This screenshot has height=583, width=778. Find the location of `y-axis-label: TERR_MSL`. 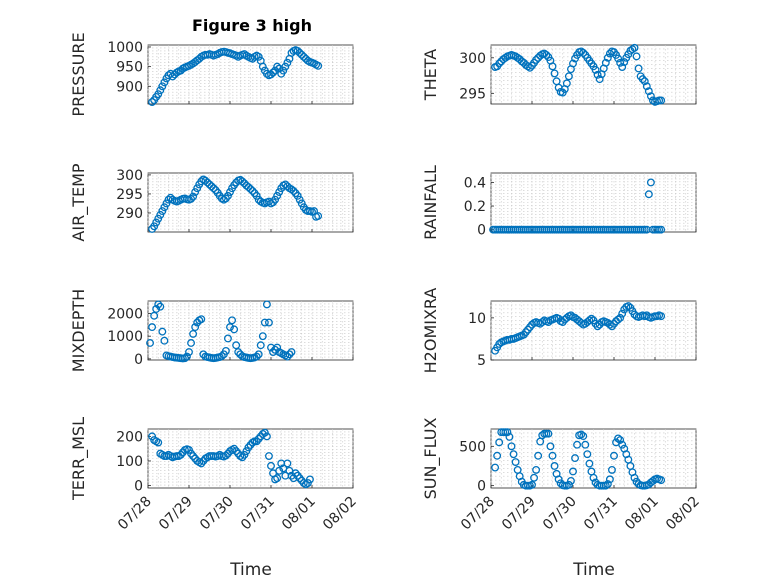

y-axis-label: TERR_MSL is located at coordinates (79, 459).